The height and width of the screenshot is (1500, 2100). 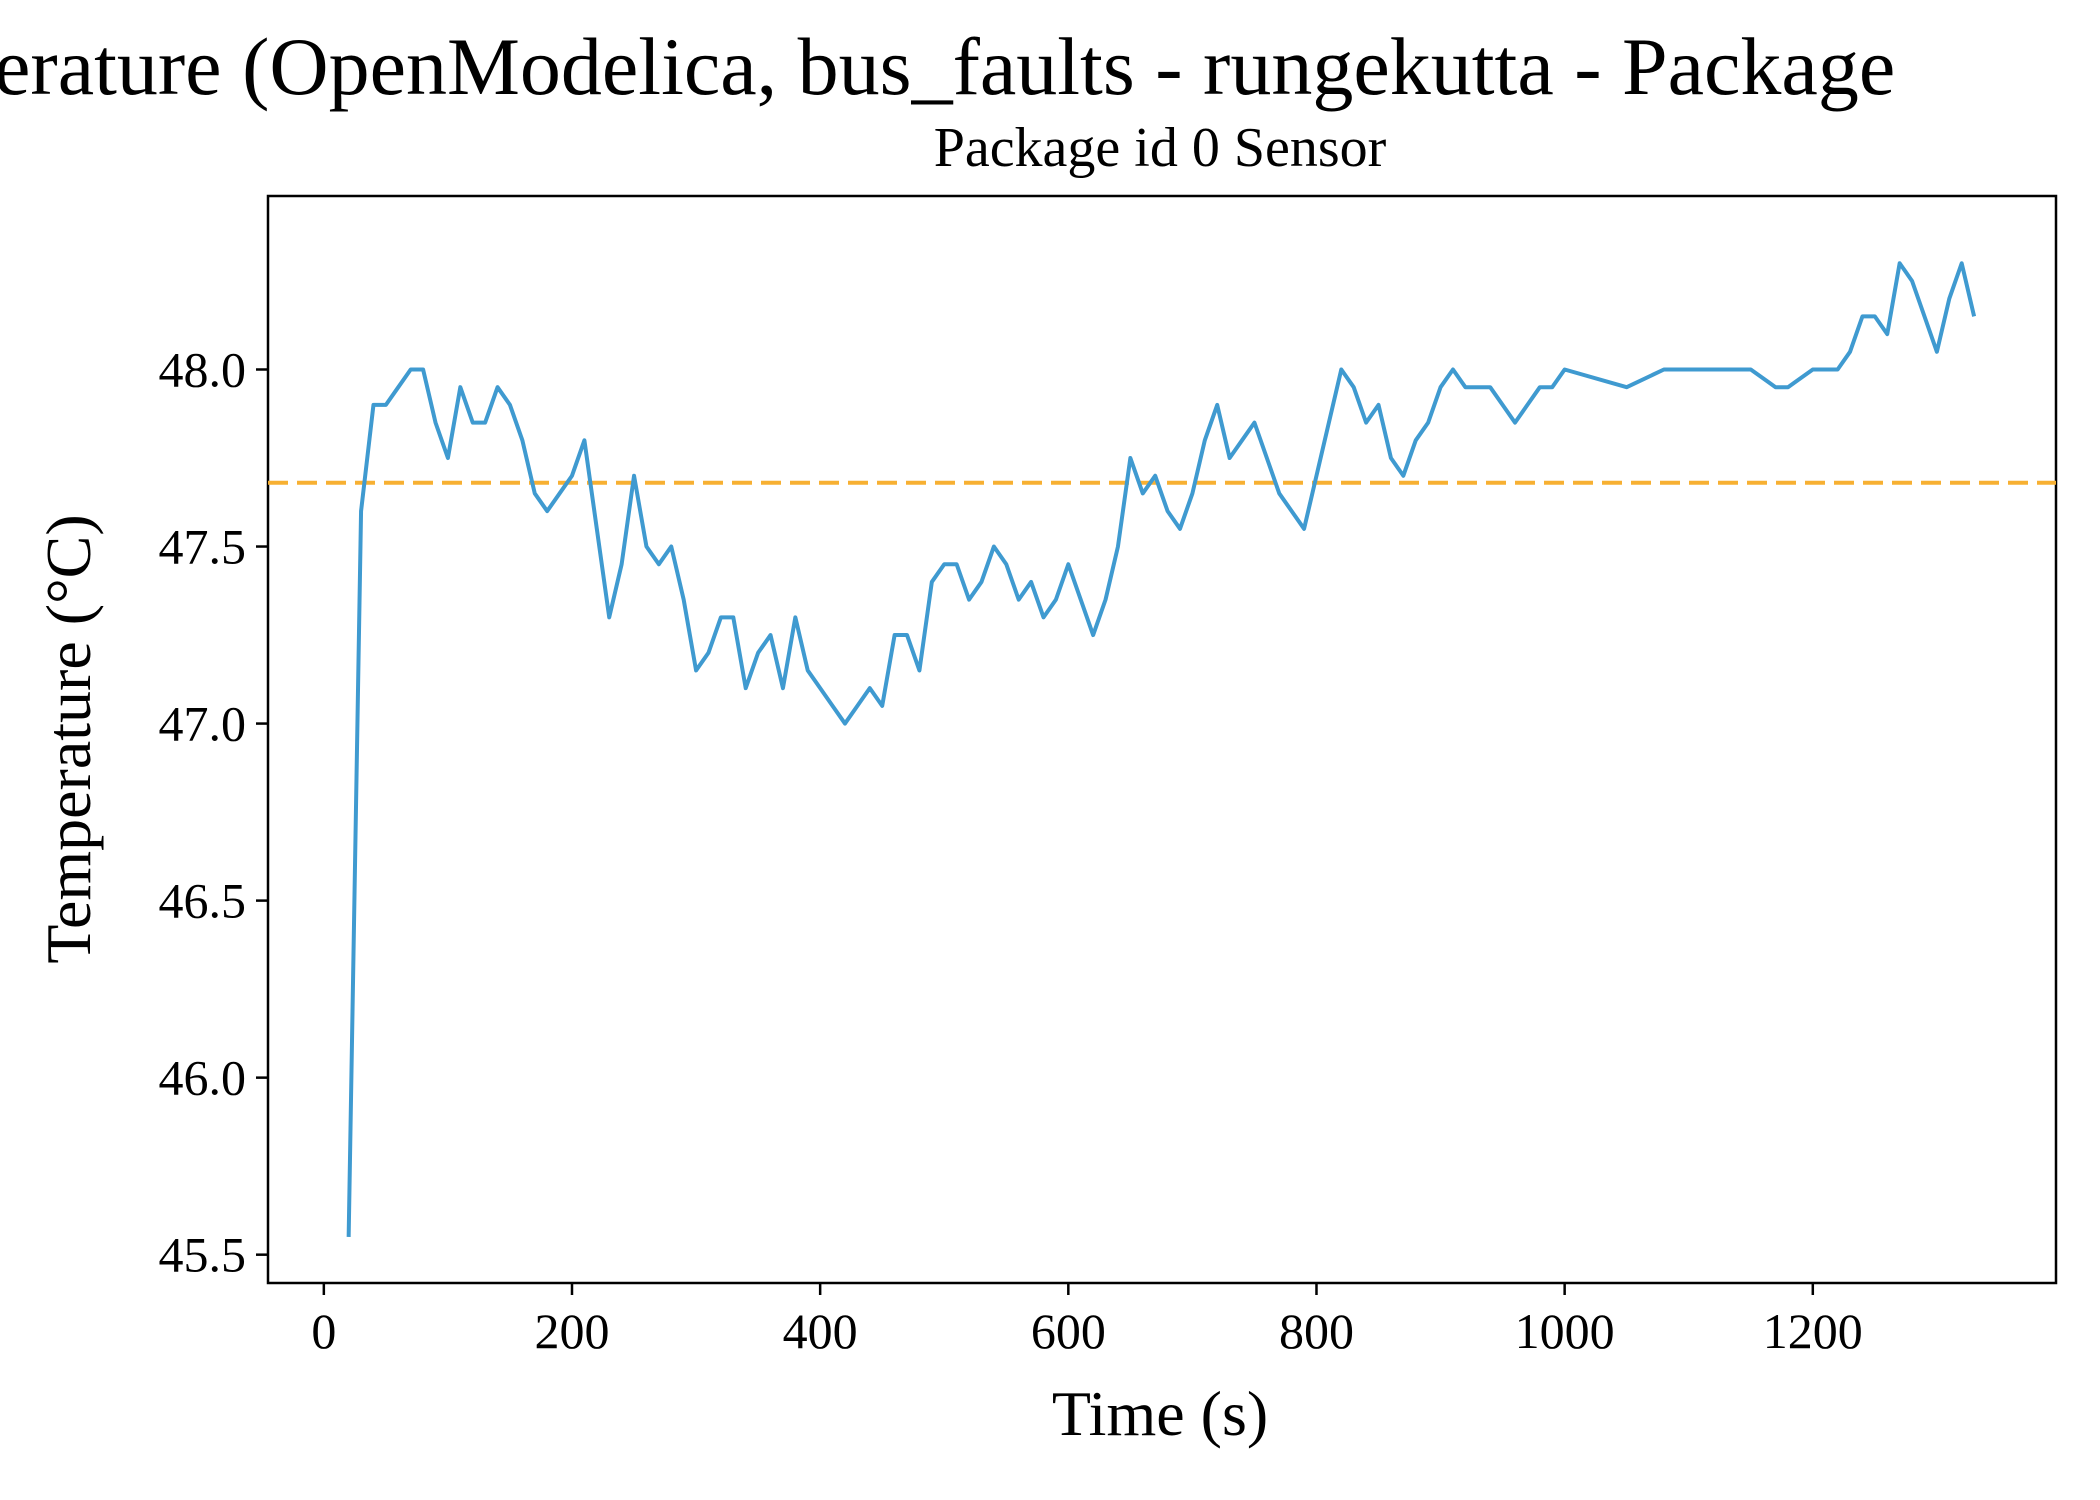 I want to click on x-tick-label: 600, so click(x=1068, y=1331).